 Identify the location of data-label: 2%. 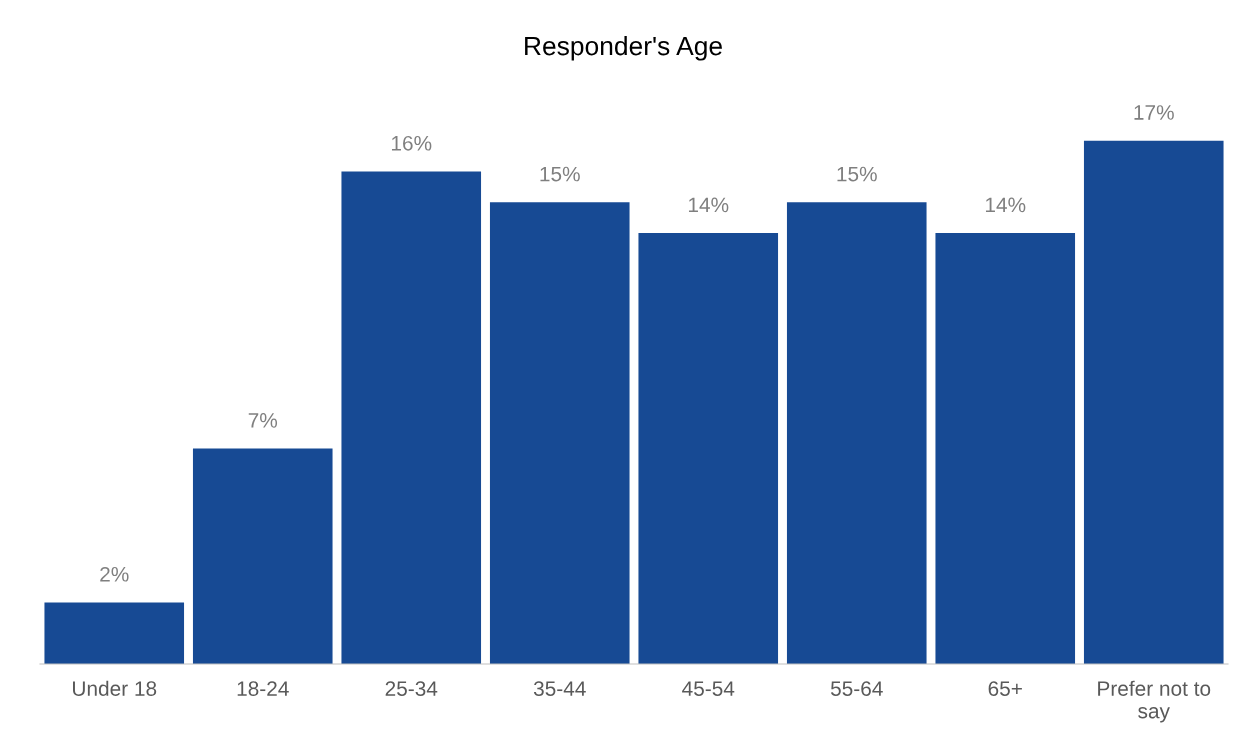
(114, 574).